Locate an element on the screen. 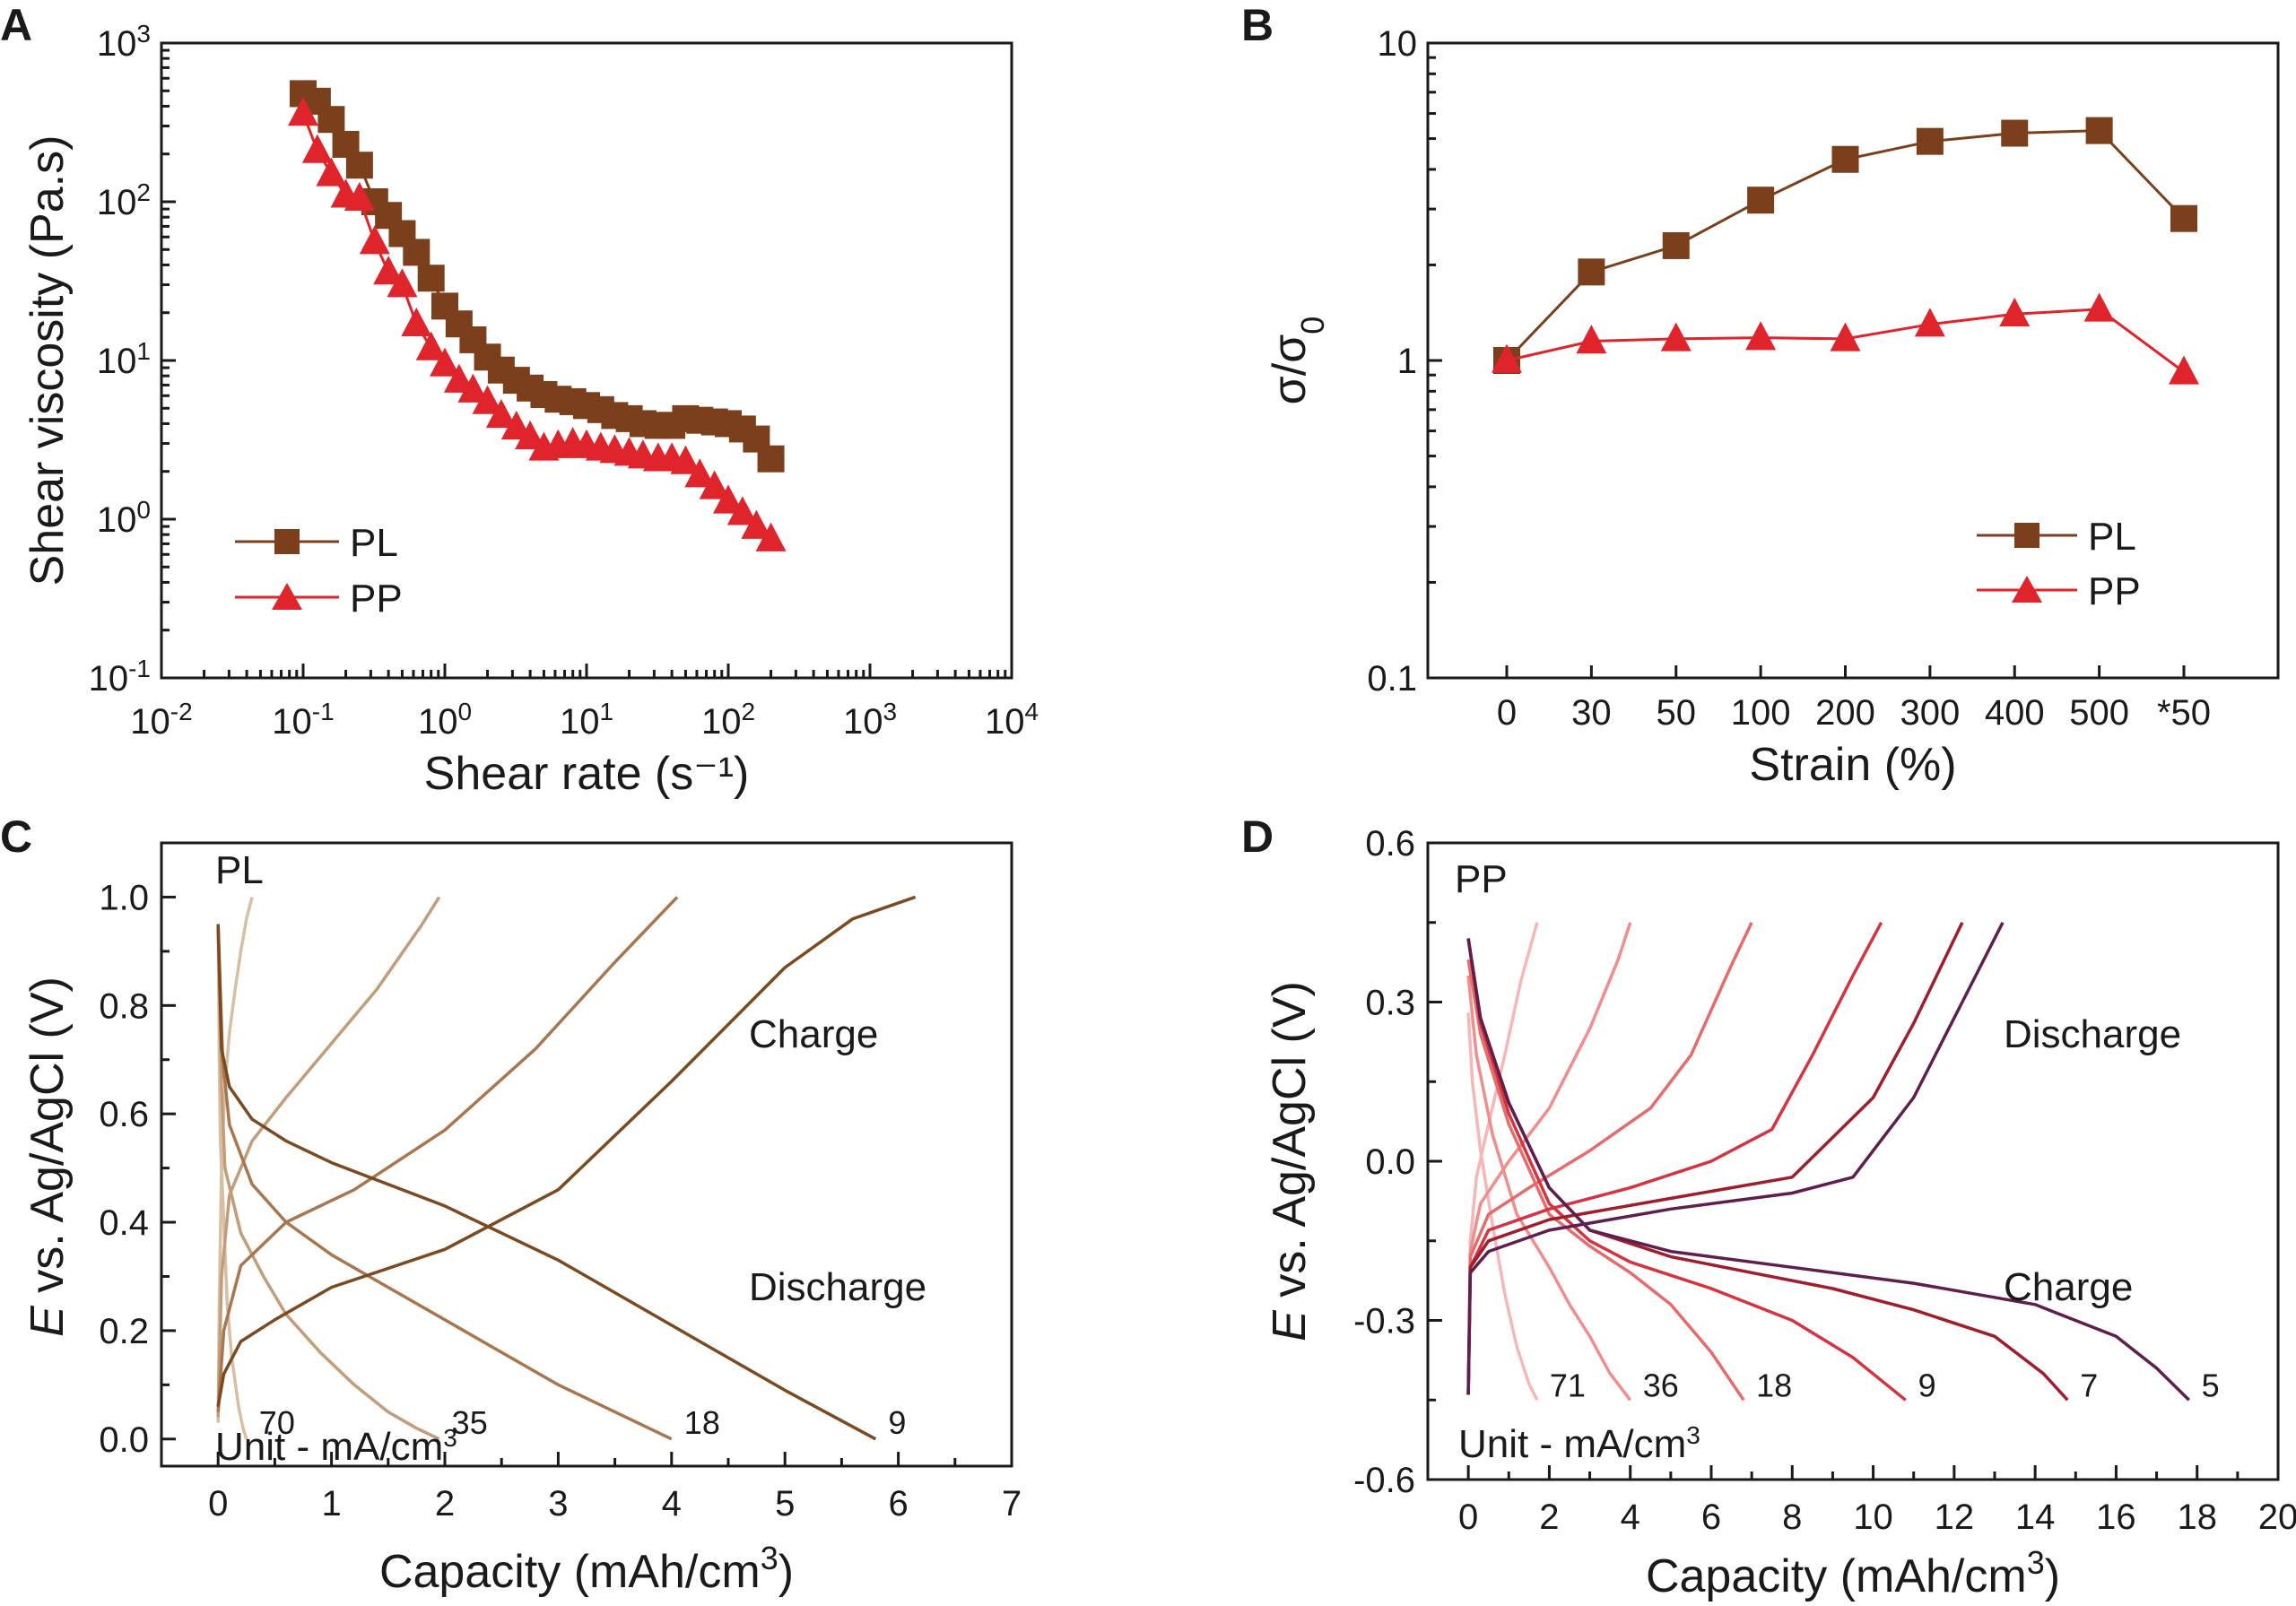 The height and width of the screenshot is (1606, 2296). plot-frame-a is located at coordinates (586, 361).